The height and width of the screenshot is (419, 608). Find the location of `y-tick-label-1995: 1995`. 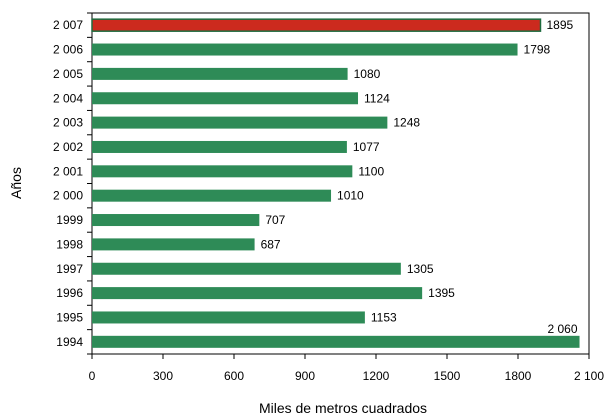

y-tick-label-1995: 1995 is located at coordinates (69, 317).